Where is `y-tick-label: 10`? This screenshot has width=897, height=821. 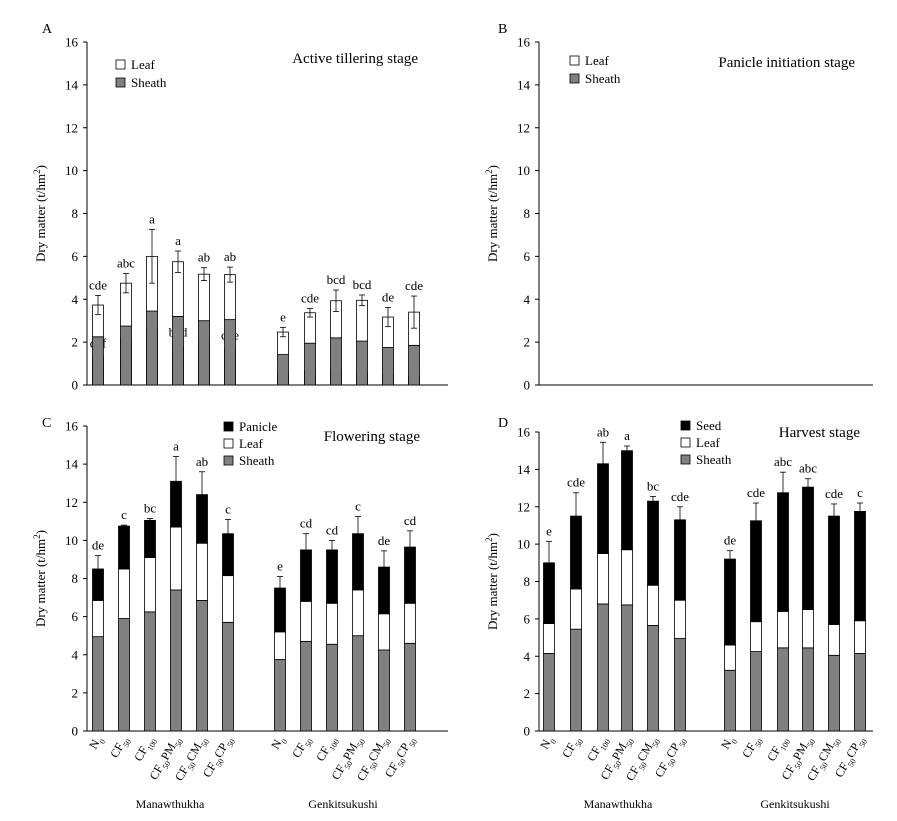 y-tick-label: 10 is located at coordinates (523, 170).